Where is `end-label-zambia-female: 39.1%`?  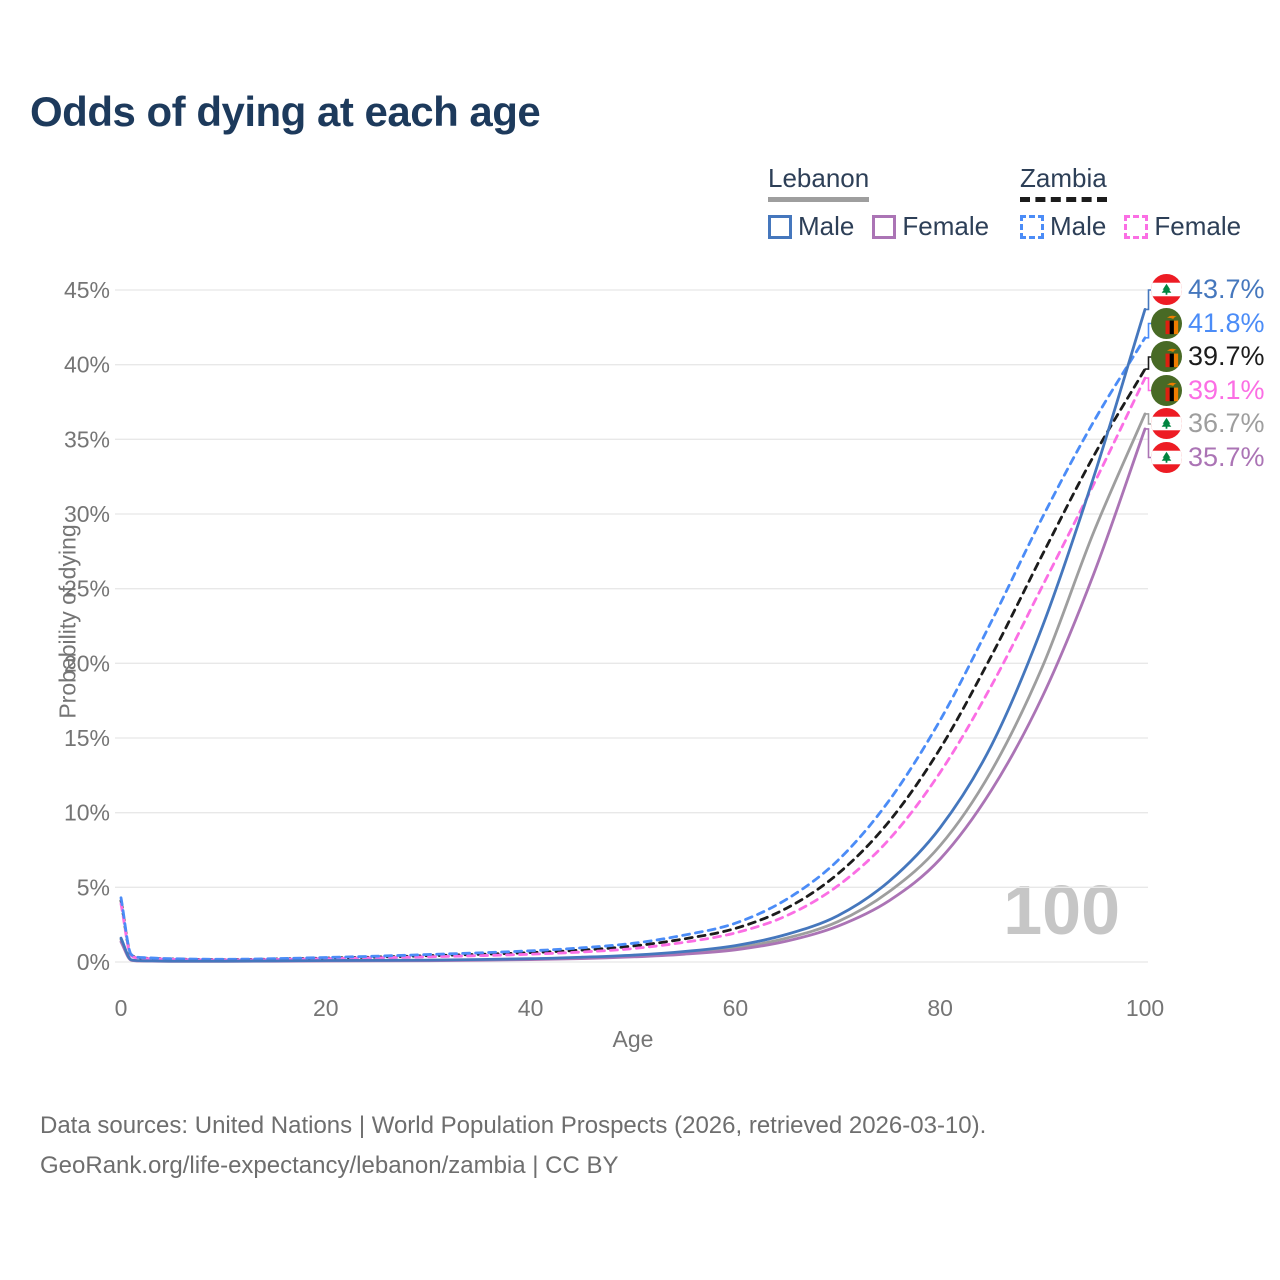 end-label-zambia-female: 39.1% is located at coordinates (1208, 390).